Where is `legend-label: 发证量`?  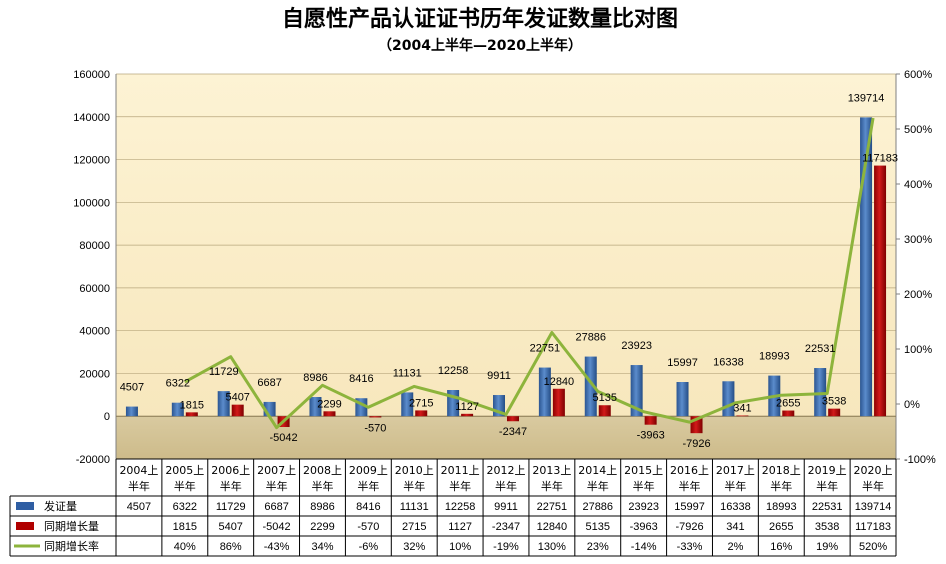 legend-label: 发证量 is located at coordinates (60, 506).